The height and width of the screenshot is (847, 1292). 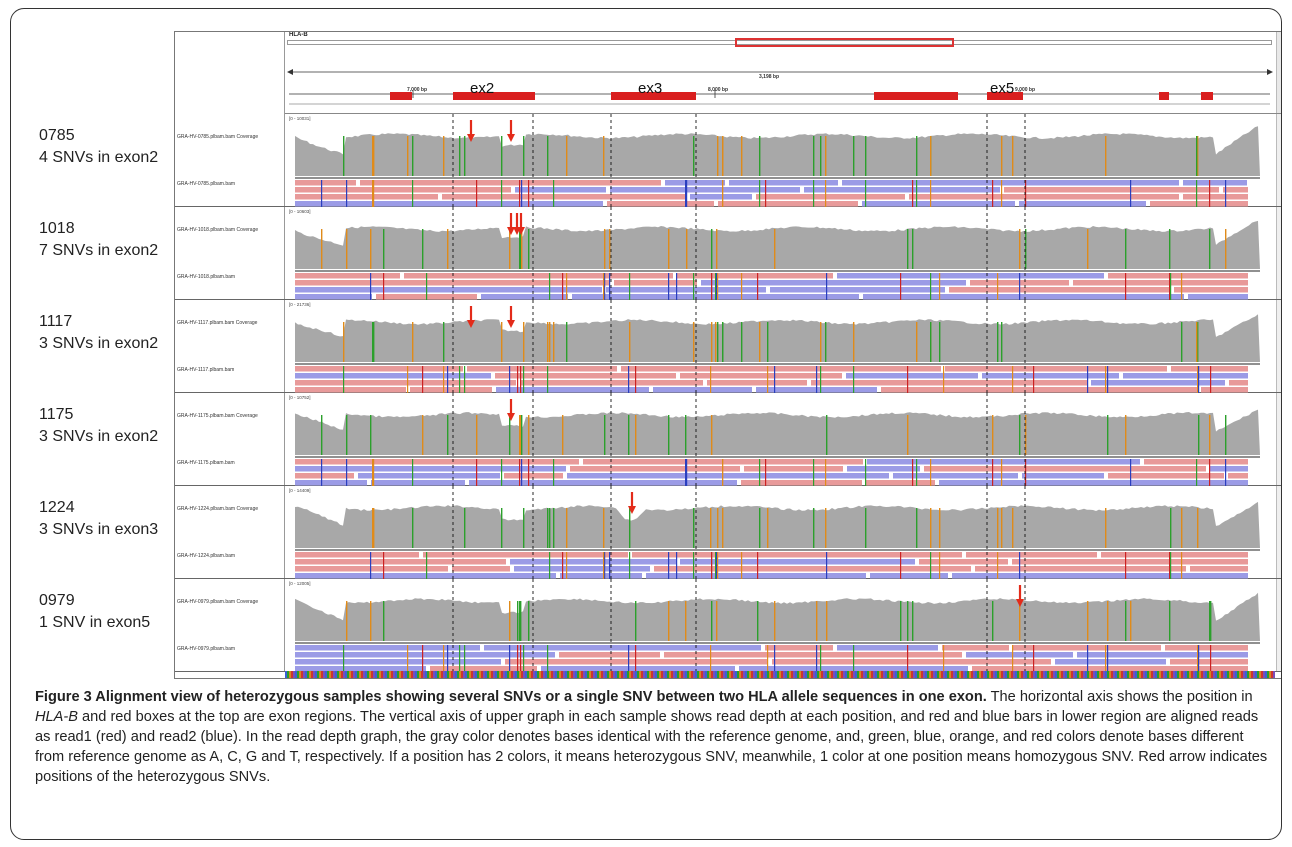 I want to click on bam-track-name: GRA-HV-0979.plbam.bam, so click(x=206, y=649).